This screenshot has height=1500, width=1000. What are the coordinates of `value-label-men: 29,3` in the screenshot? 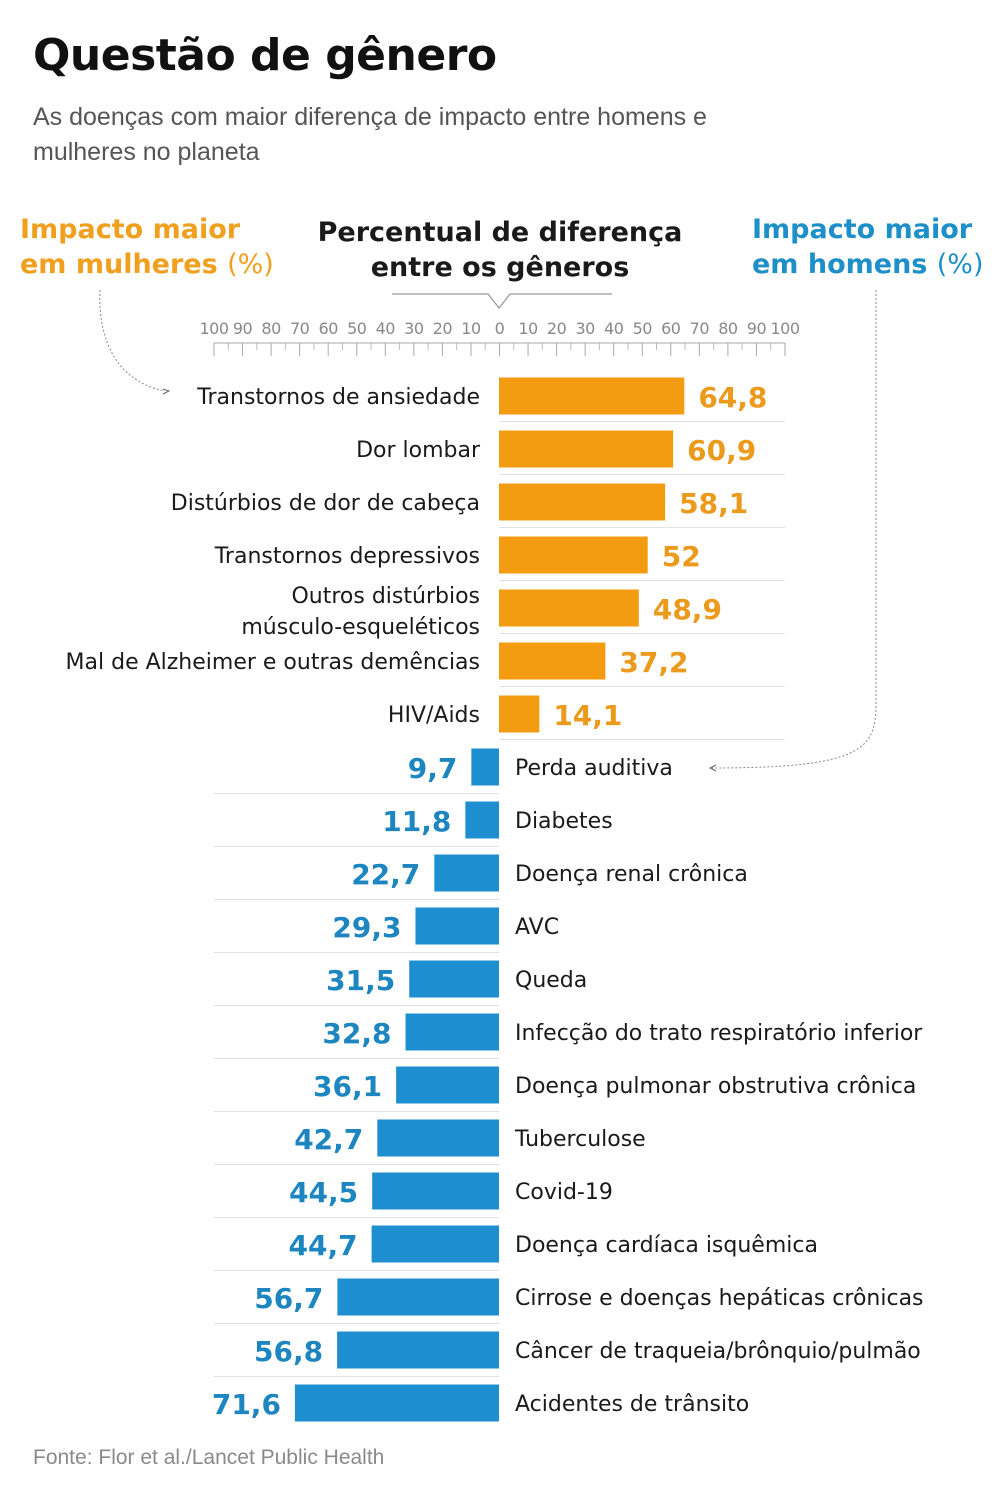 It's located at (366, 927).